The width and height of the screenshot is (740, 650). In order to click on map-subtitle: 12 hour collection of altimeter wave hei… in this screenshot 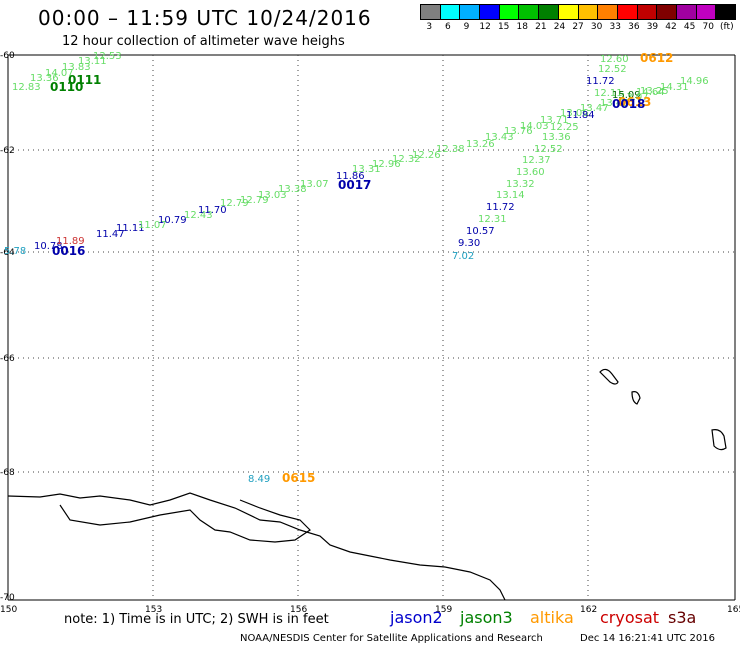, I will do `click(203, 41)`.